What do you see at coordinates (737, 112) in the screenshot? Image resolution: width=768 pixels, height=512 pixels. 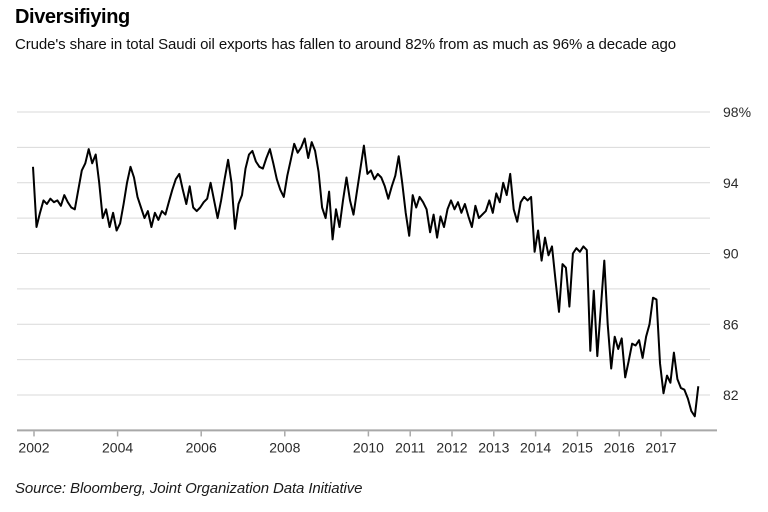 I see `y-axis-label: 98%` at bounding box center [737, 112].